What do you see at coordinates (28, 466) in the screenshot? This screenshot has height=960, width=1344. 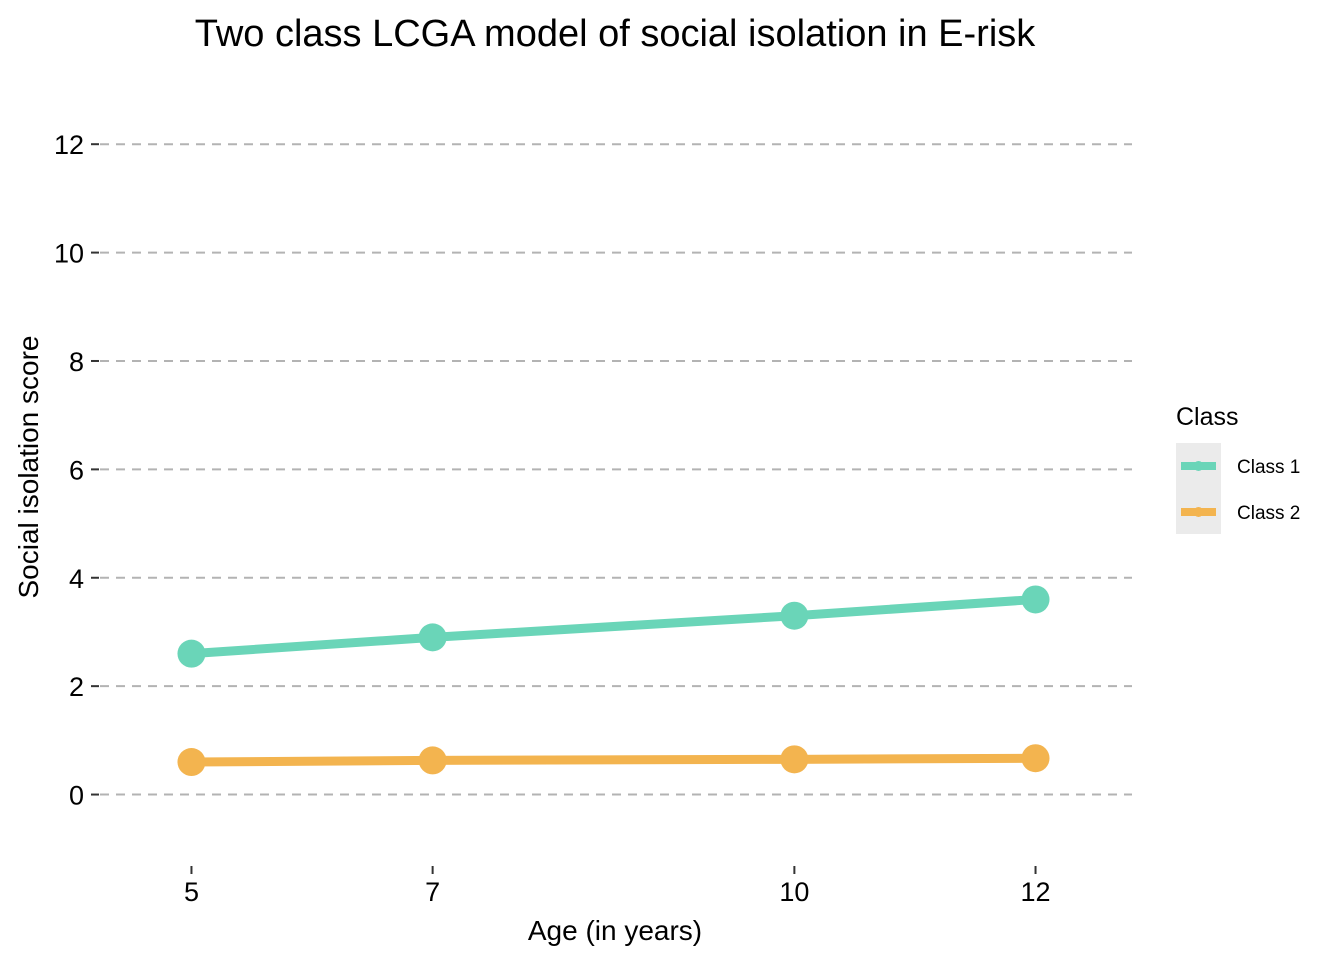 I see `y-axis-title: Social isolation score` at bounding box center [28, 466].